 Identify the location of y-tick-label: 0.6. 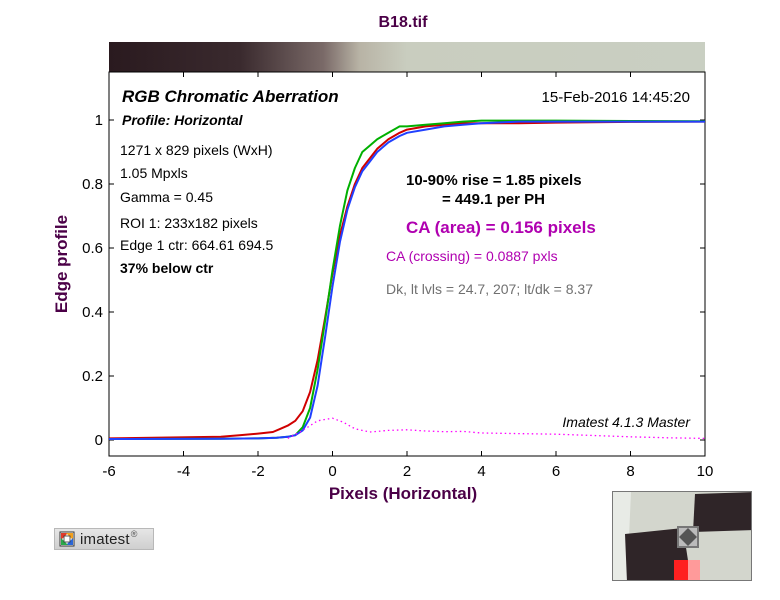
(92, 248).